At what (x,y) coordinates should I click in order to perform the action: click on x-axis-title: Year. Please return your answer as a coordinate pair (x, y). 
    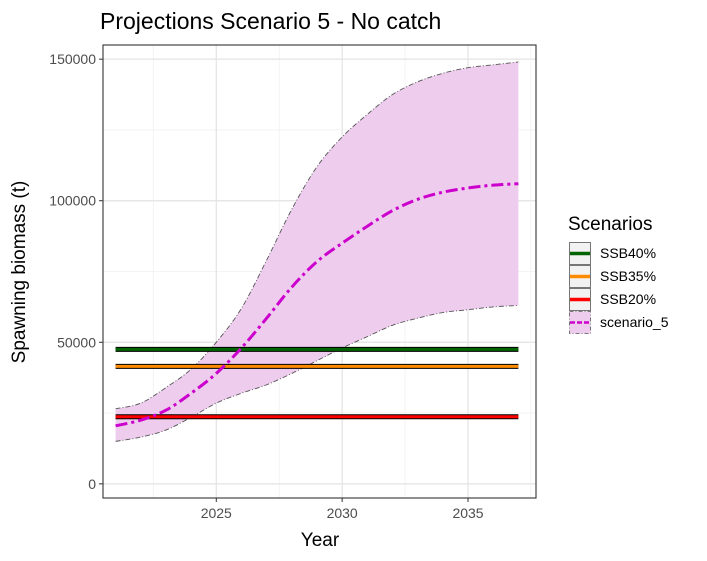
    Looking at the image, I should click on (320, 540).